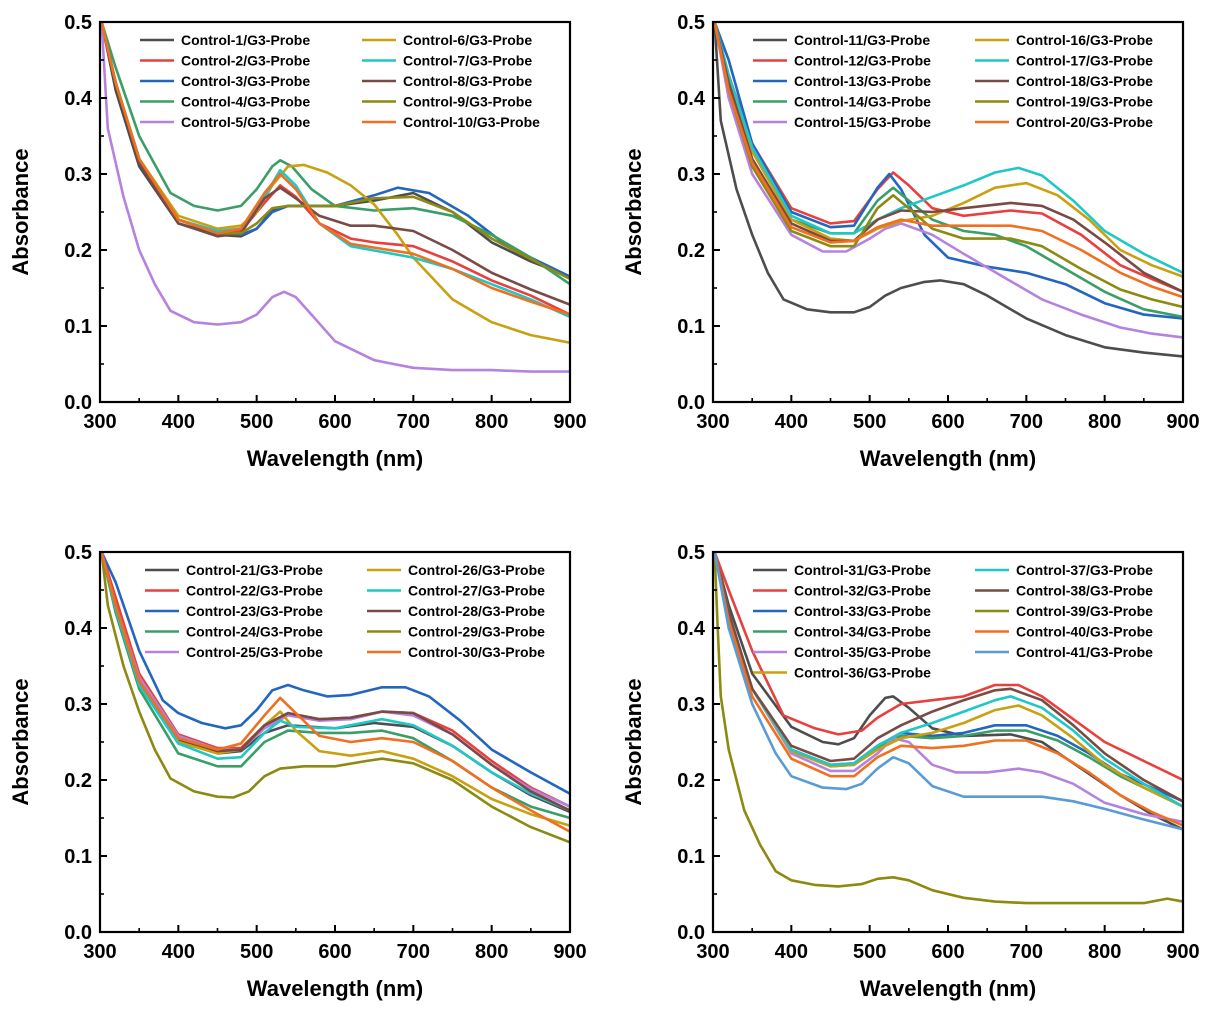 The image size is (1206, 1010). I want to click on legend-label: Control-33/G3-Probe, so click(862, 611).